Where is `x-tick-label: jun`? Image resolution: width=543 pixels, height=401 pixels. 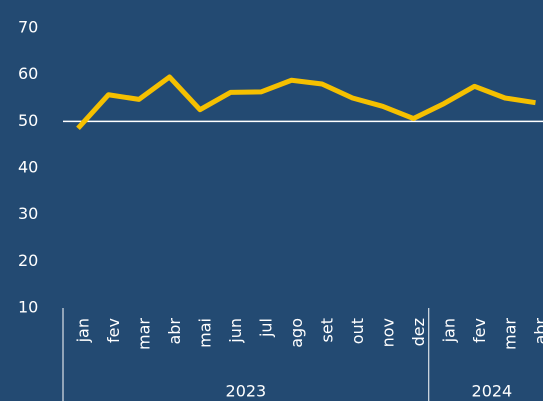 x-tick-label: jun is located at coordinates (235, 331).